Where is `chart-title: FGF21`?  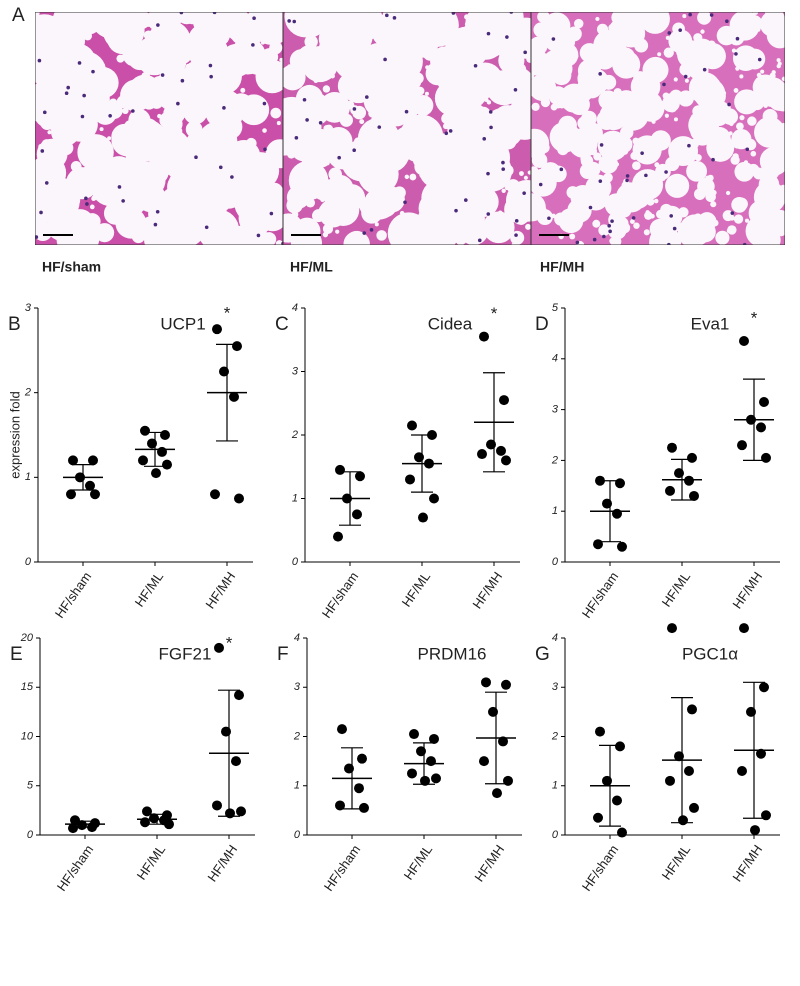
chart-title: FGF21 is located at coordinates (185, 653).